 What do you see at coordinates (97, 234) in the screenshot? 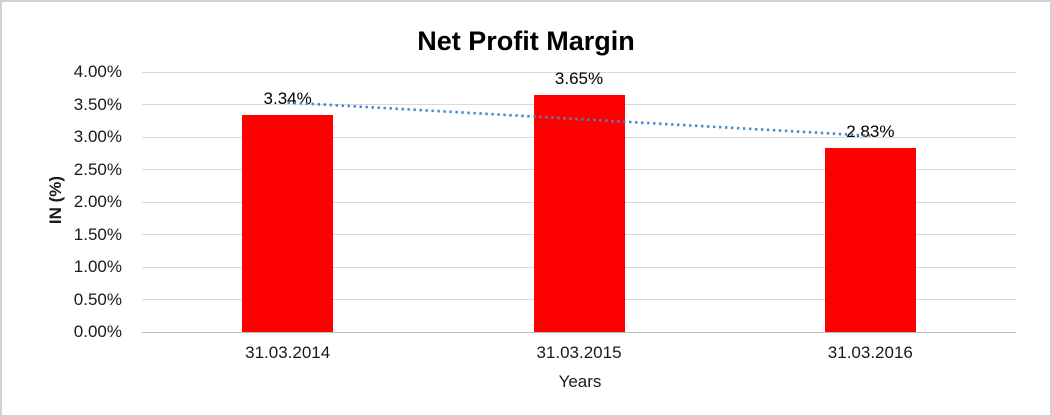
I see `y-tick-label: 1.50%` at bounding box center [97, 234].